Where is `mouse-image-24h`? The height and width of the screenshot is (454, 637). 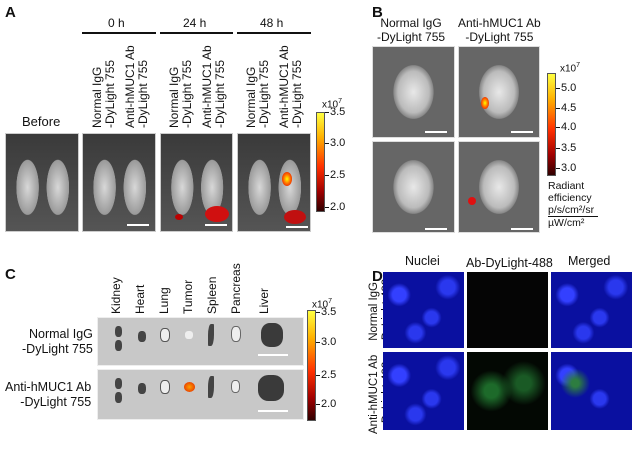
mouse-image-24h is located at coordinates (196, 182).